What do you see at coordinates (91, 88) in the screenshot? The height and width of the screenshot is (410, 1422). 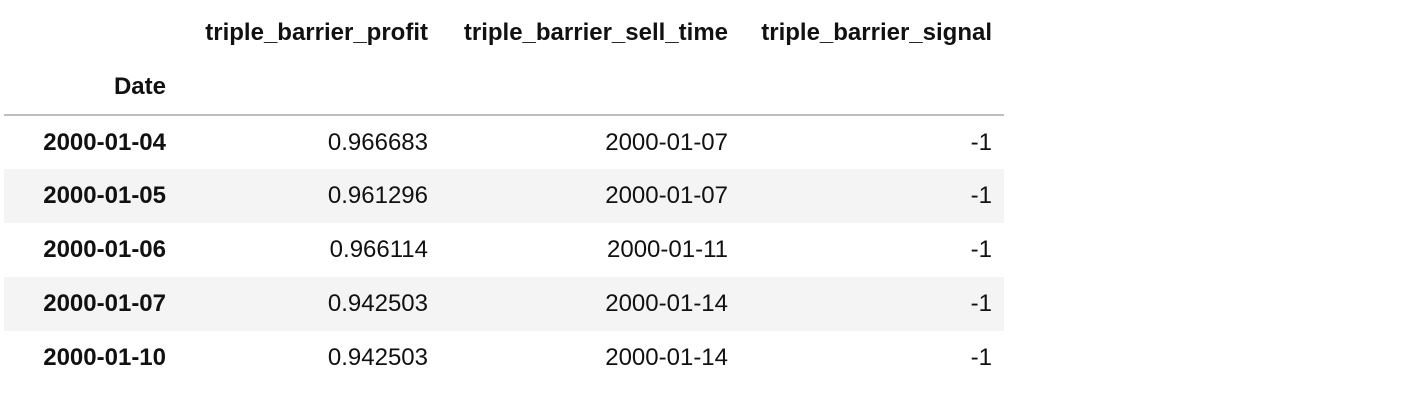 I see `index-name-header: Date` at bounding box center [91, 88].